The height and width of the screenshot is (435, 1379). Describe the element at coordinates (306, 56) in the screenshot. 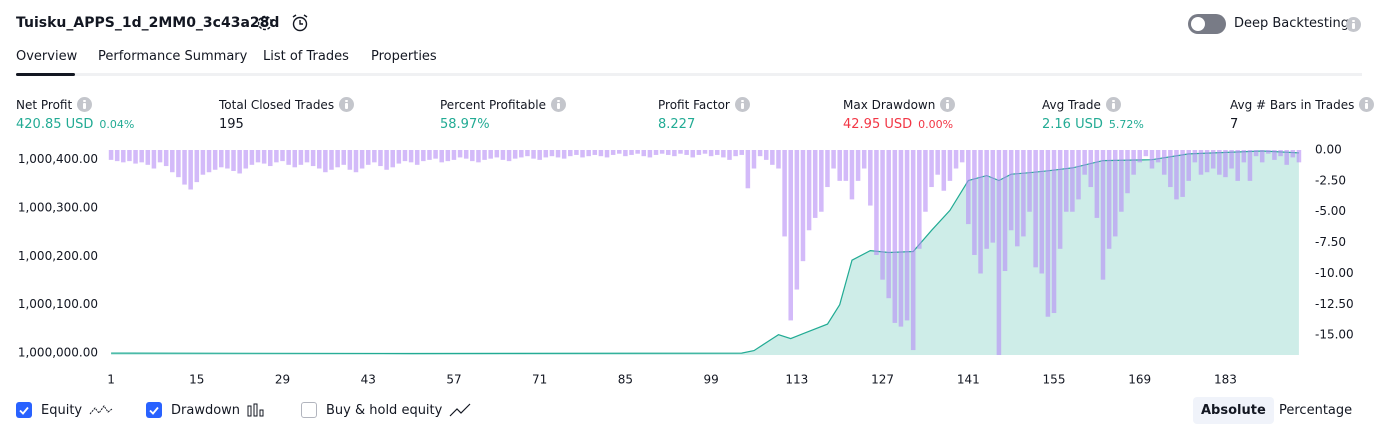

I see `tab: List of Trades` at that location.